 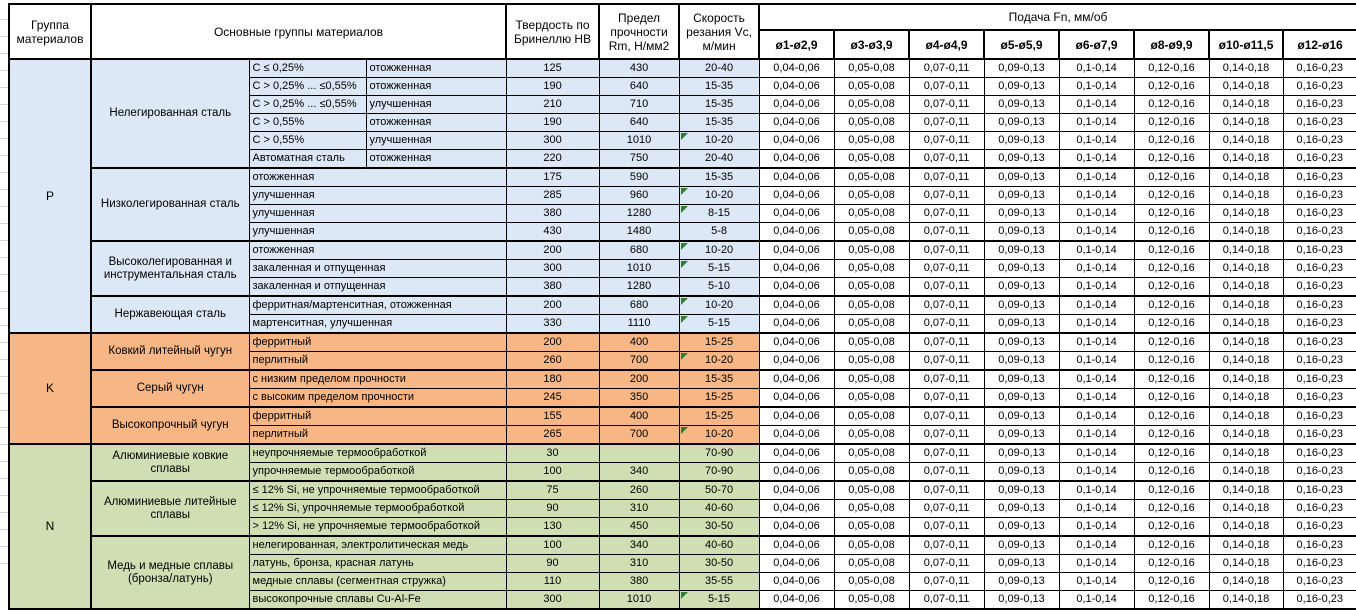 What do you see at coordinates (377, 472) in the screenshot?
I see `cell-material-desc: упрочняемые термообработкой` at bounding box center [377, 472].